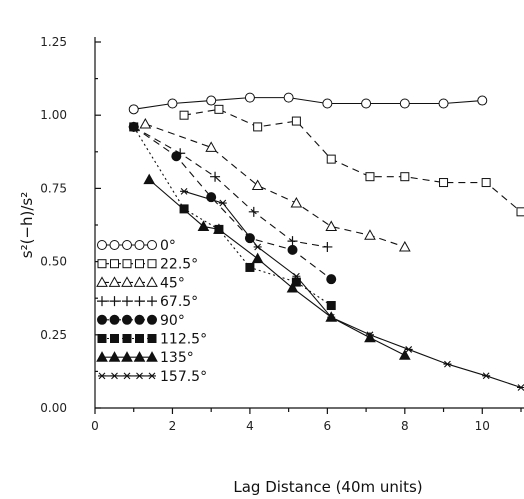 This screenshot has height=499, width=524. I want to click on x-tick-label: 6, so click(328, 426).